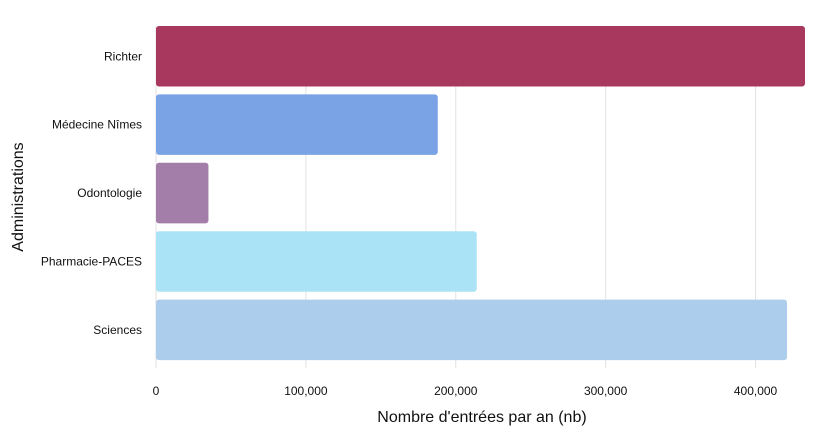 The image size is (813, 437). I want to click on x-tick-label-3: 300,000, so click(606, 391).